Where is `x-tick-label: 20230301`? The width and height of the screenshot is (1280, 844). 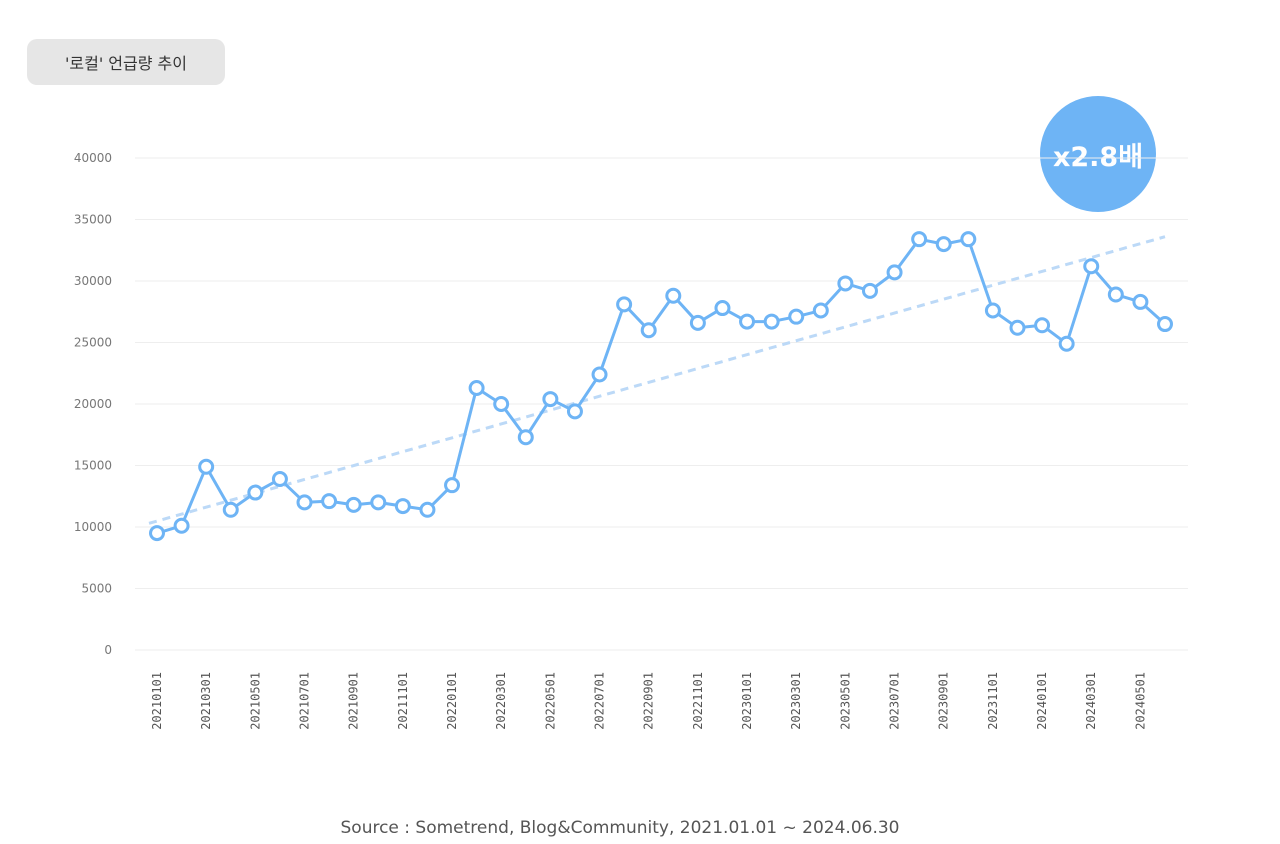
x-tick-label: 20230301 is located at coordinates (796, 701).